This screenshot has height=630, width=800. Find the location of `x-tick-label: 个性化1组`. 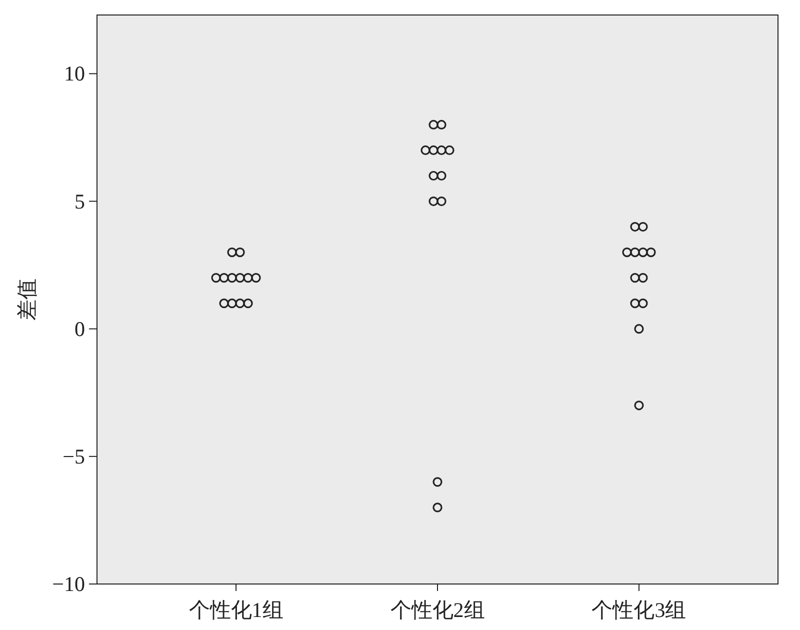

x-tick-label: 个性化1组 is located at coordinates (236, 610).